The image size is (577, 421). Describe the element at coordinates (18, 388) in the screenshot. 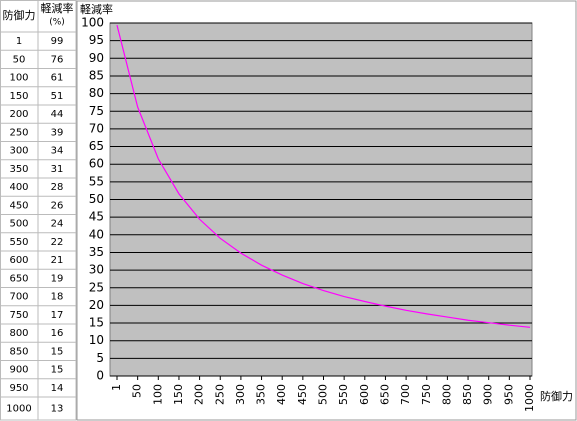

I see `table-cell: 950` at that location.